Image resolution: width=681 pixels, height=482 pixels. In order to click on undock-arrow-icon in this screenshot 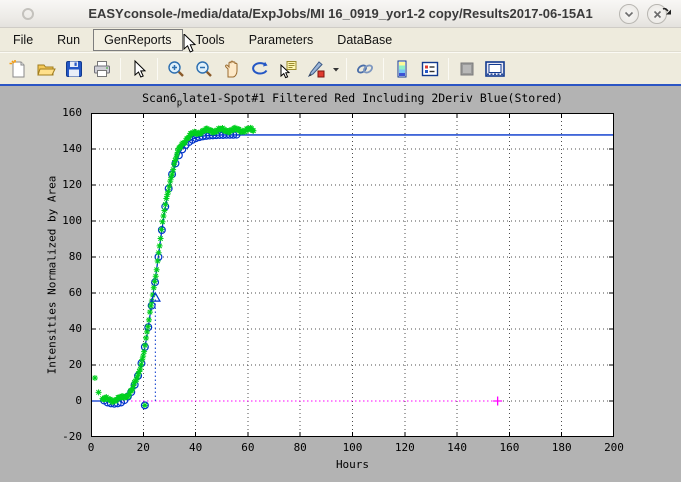, I will do `click(667, 11)`.